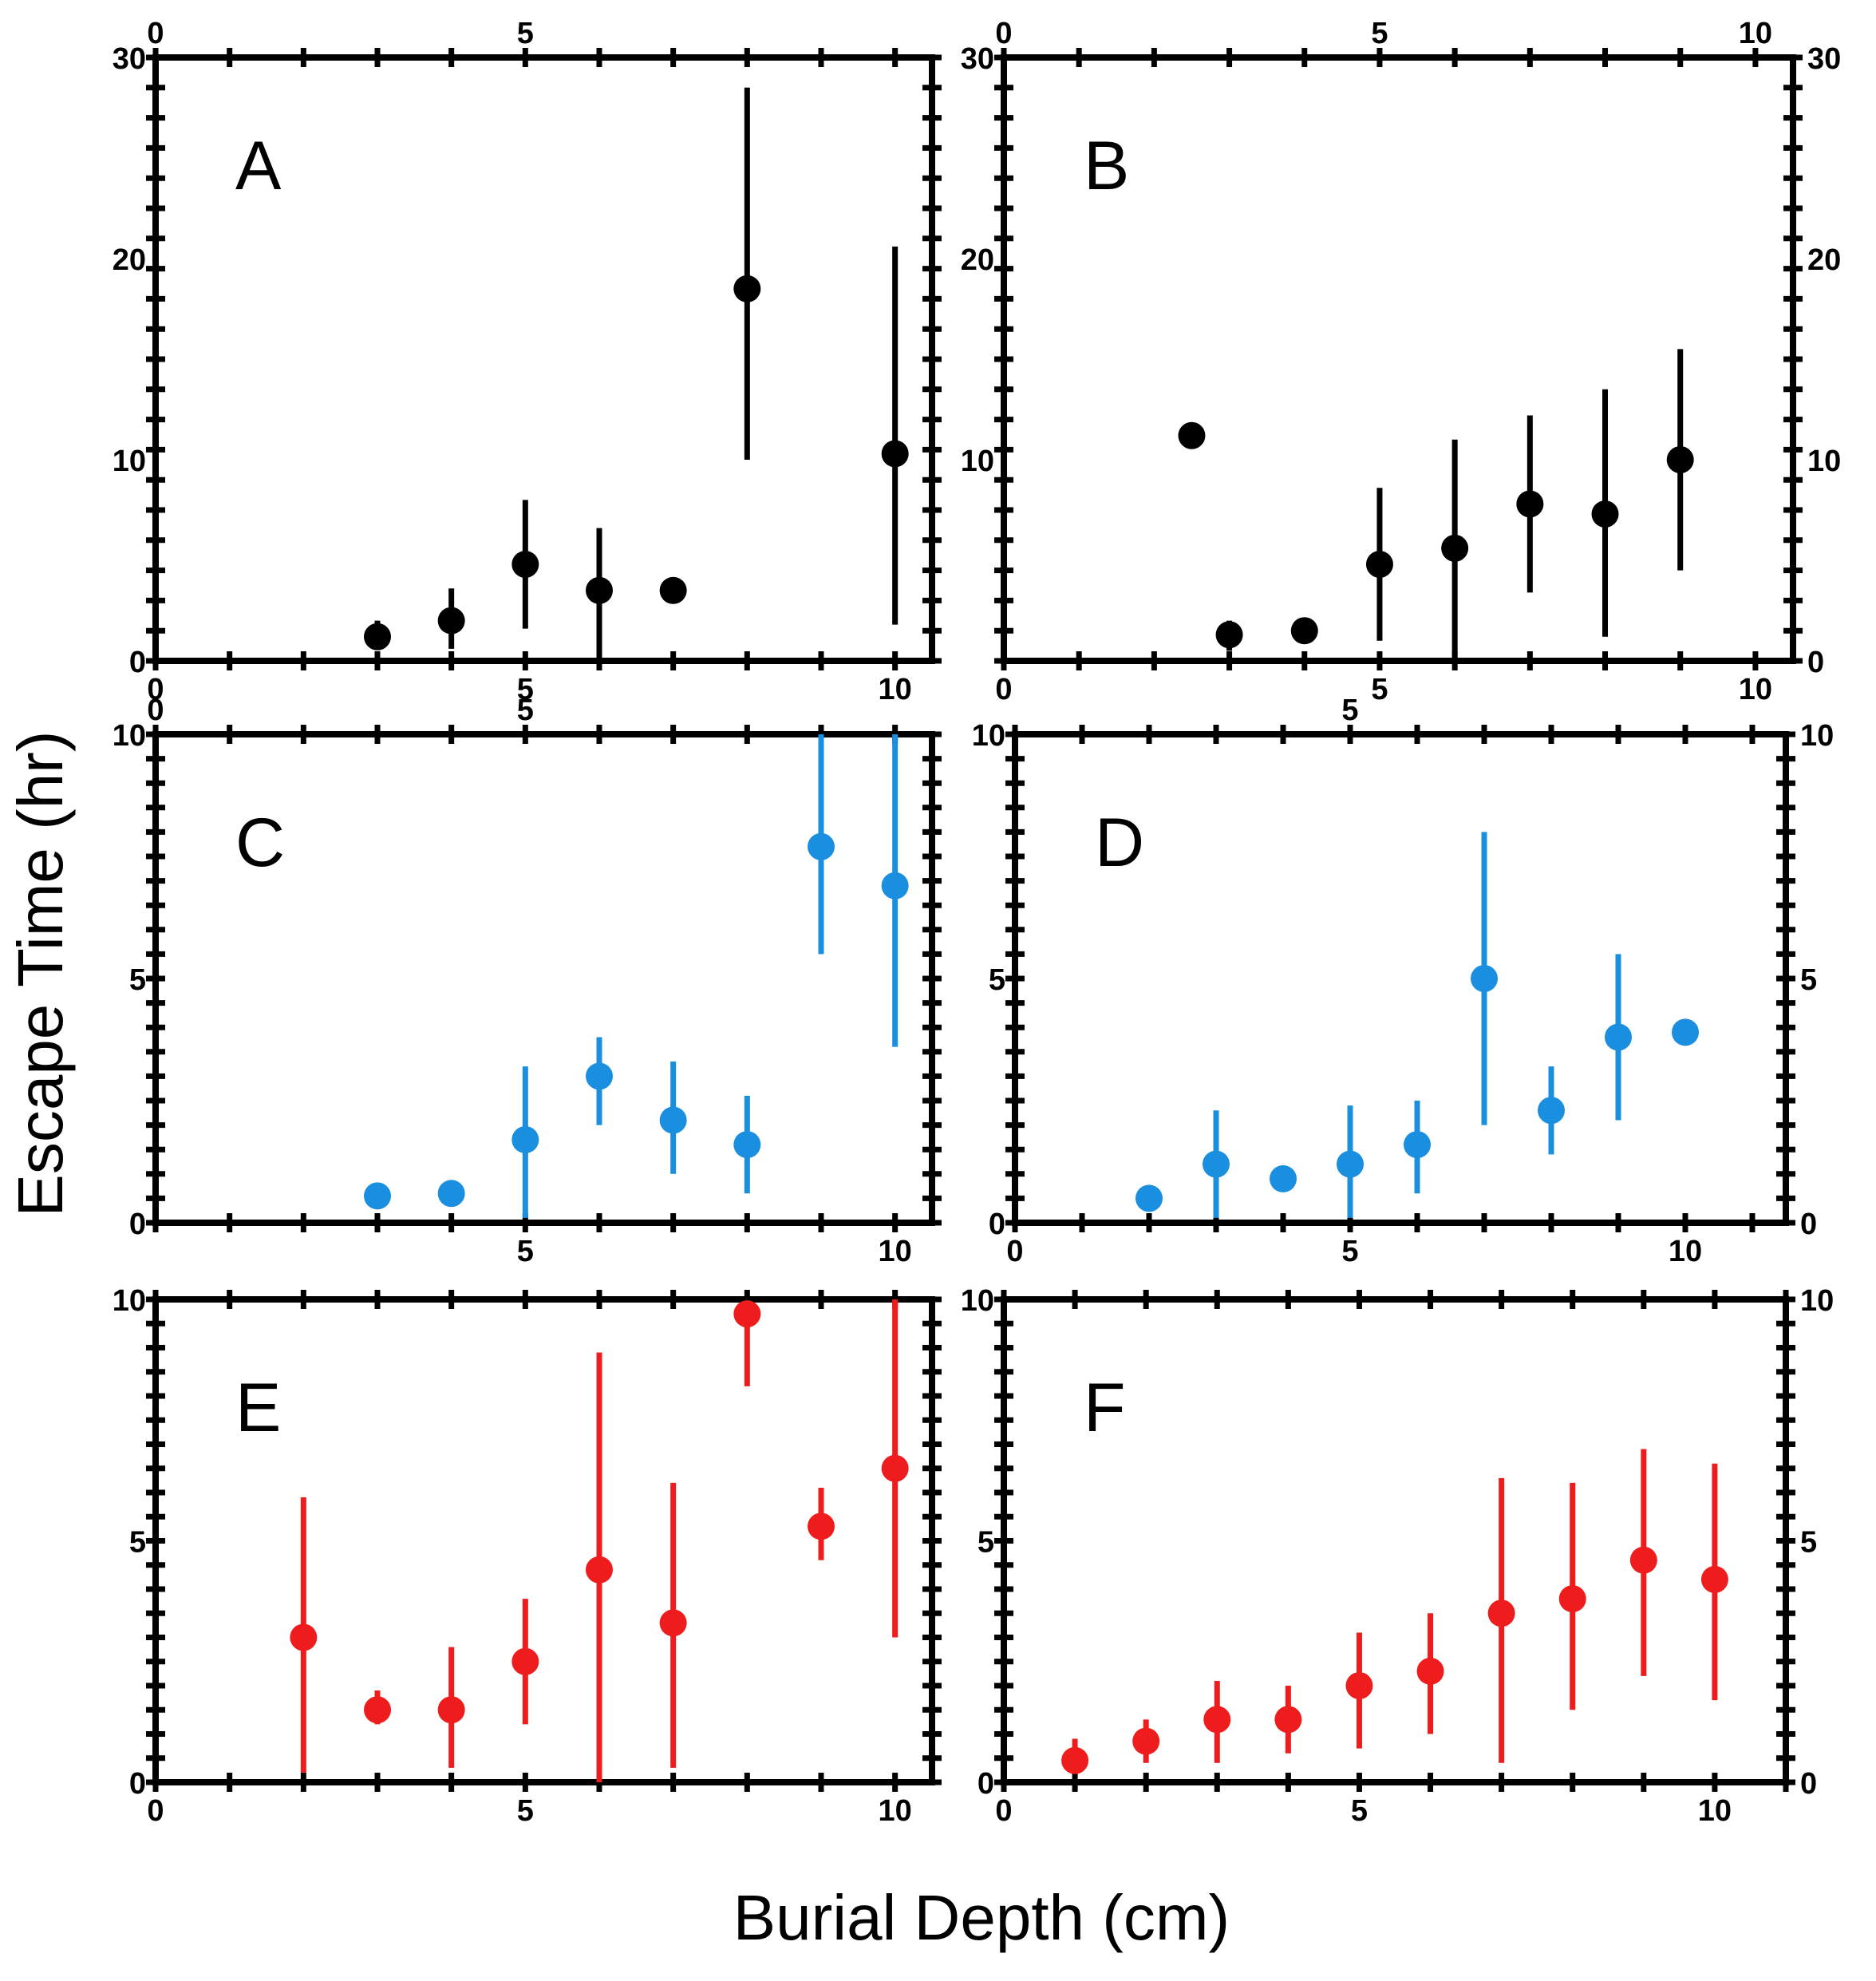  What do you see at coordinates (155, 1811) in the screenshot?
I see `panel-e-x-tick-label: 0` at bounding box center [155, 1811].